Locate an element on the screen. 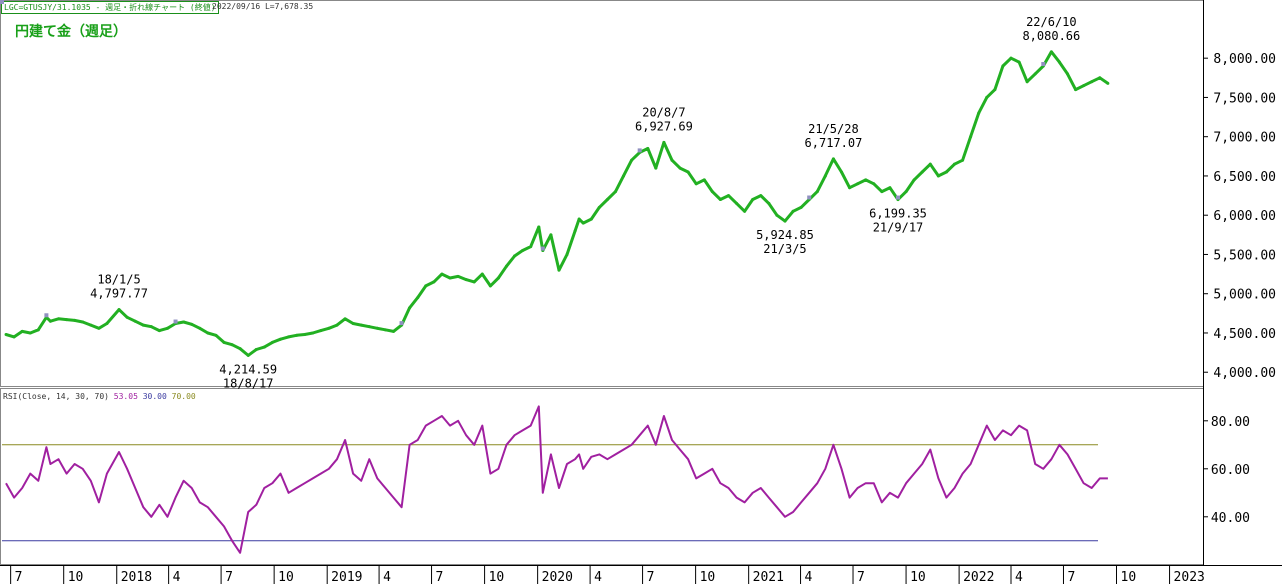  time-tick-label: 2021 is located at coordinates (768, 577).